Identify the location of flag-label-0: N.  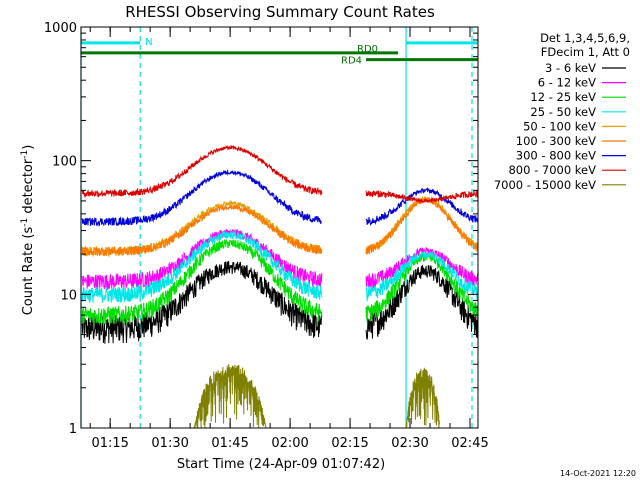
(148, 42).